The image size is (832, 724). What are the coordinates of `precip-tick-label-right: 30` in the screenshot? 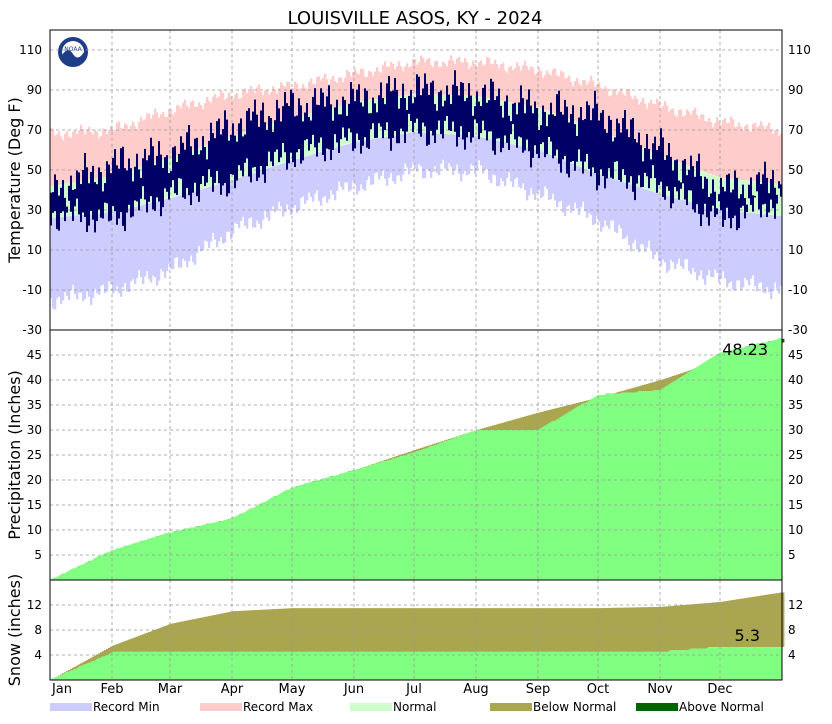 It's located at (795, 430).